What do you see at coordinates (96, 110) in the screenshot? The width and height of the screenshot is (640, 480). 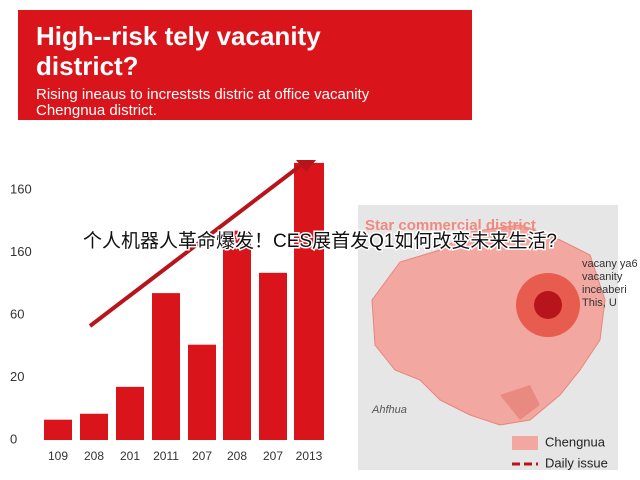 I see `header-subtitle: Chengnua district.` at bounding box center [96, 110].